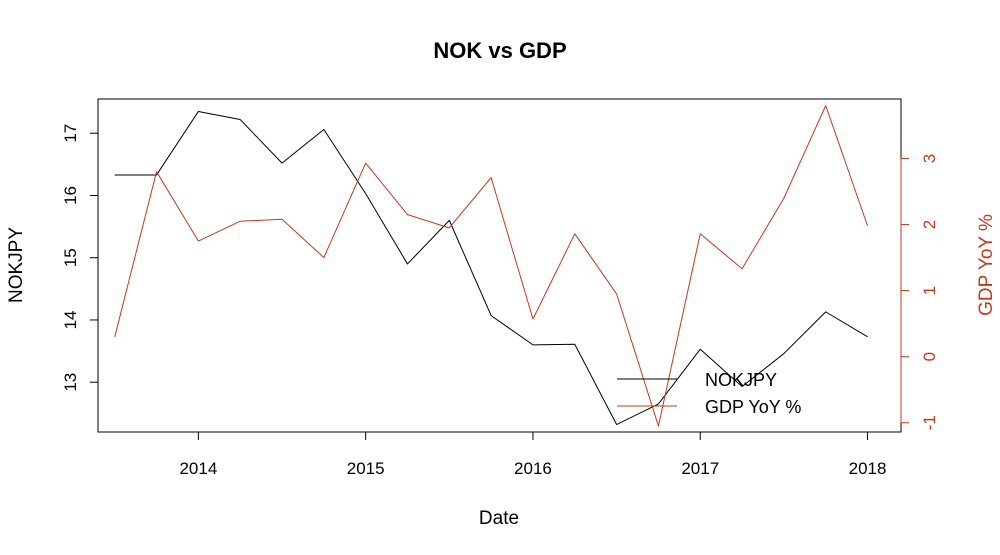  I want to click on x-tick-label: 2014, so click(198, 468).